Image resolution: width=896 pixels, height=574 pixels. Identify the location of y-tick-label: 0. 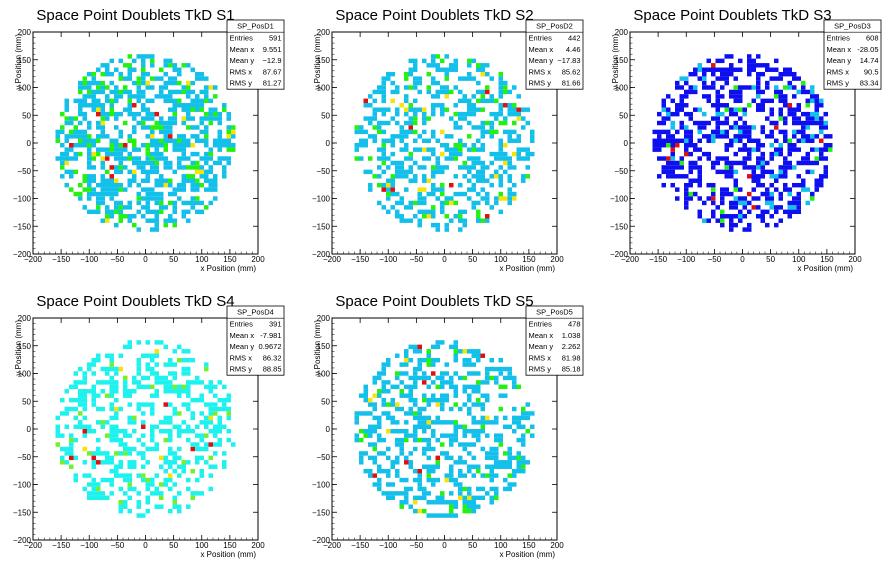
(328, 429).